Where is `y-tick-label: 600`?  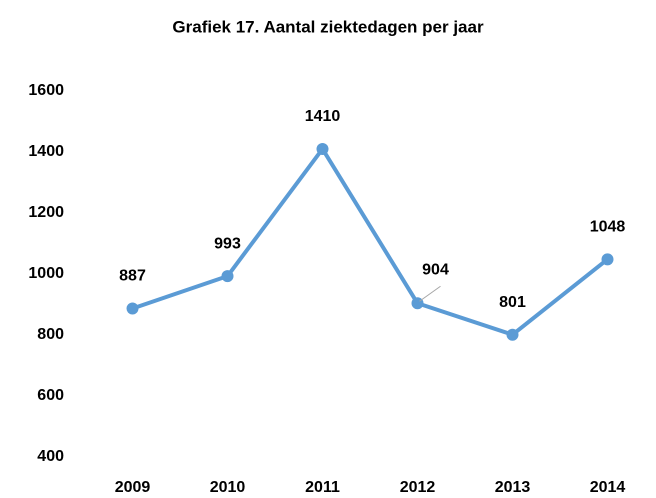 y-tick-label: 600 is located at coordinates (50, 395).